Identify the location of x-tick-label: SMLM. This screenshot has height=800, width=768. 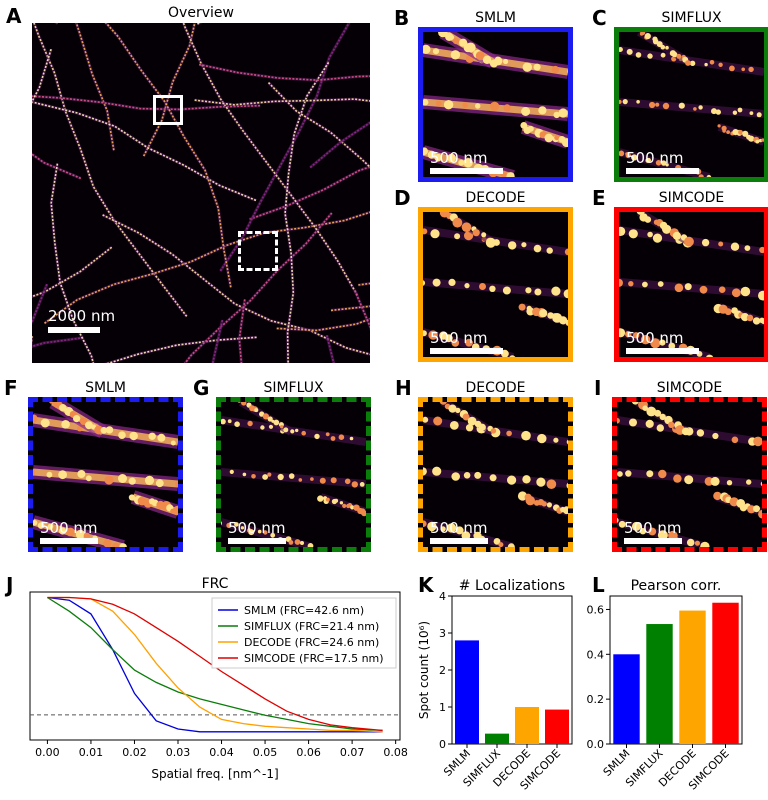
(617, 763).